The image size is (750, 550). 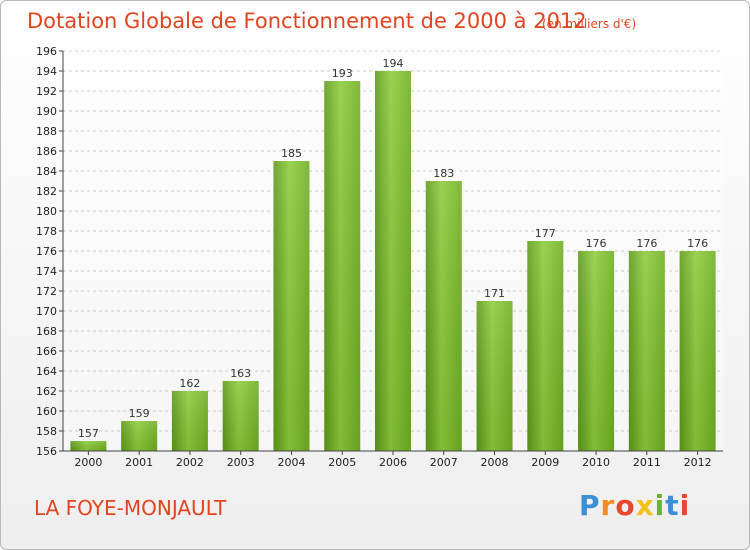 What do you see at coordinates (590, 505) in the screenshot?
I see `logo-letter: P` at bounding box center [590, 505].